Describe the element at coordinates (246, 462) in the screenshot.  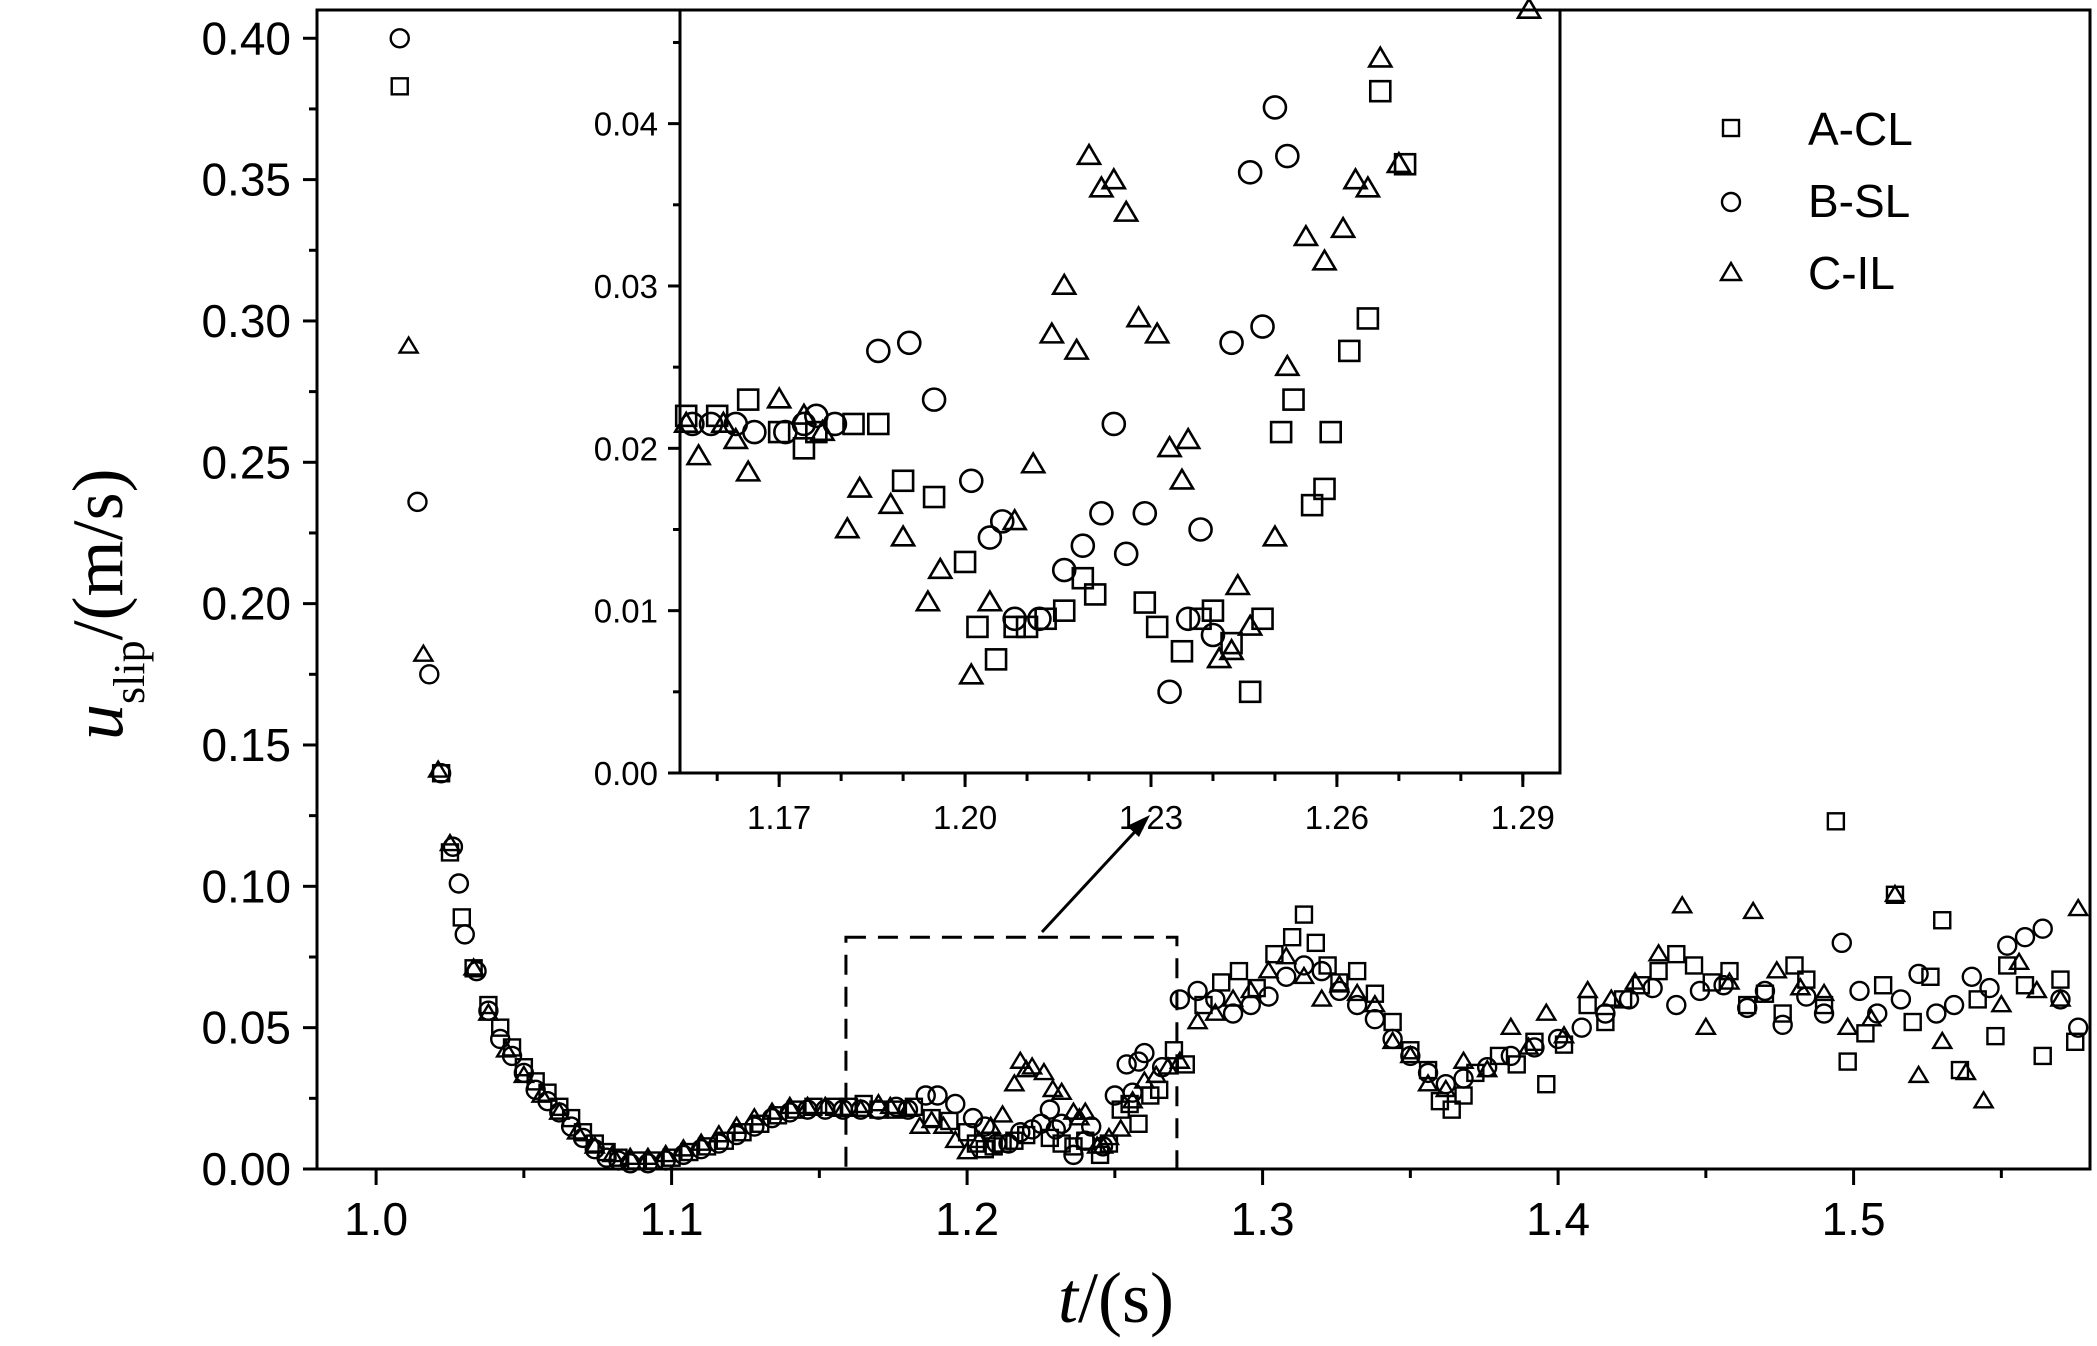
I see `y-tick-label: 0.25` at that location.